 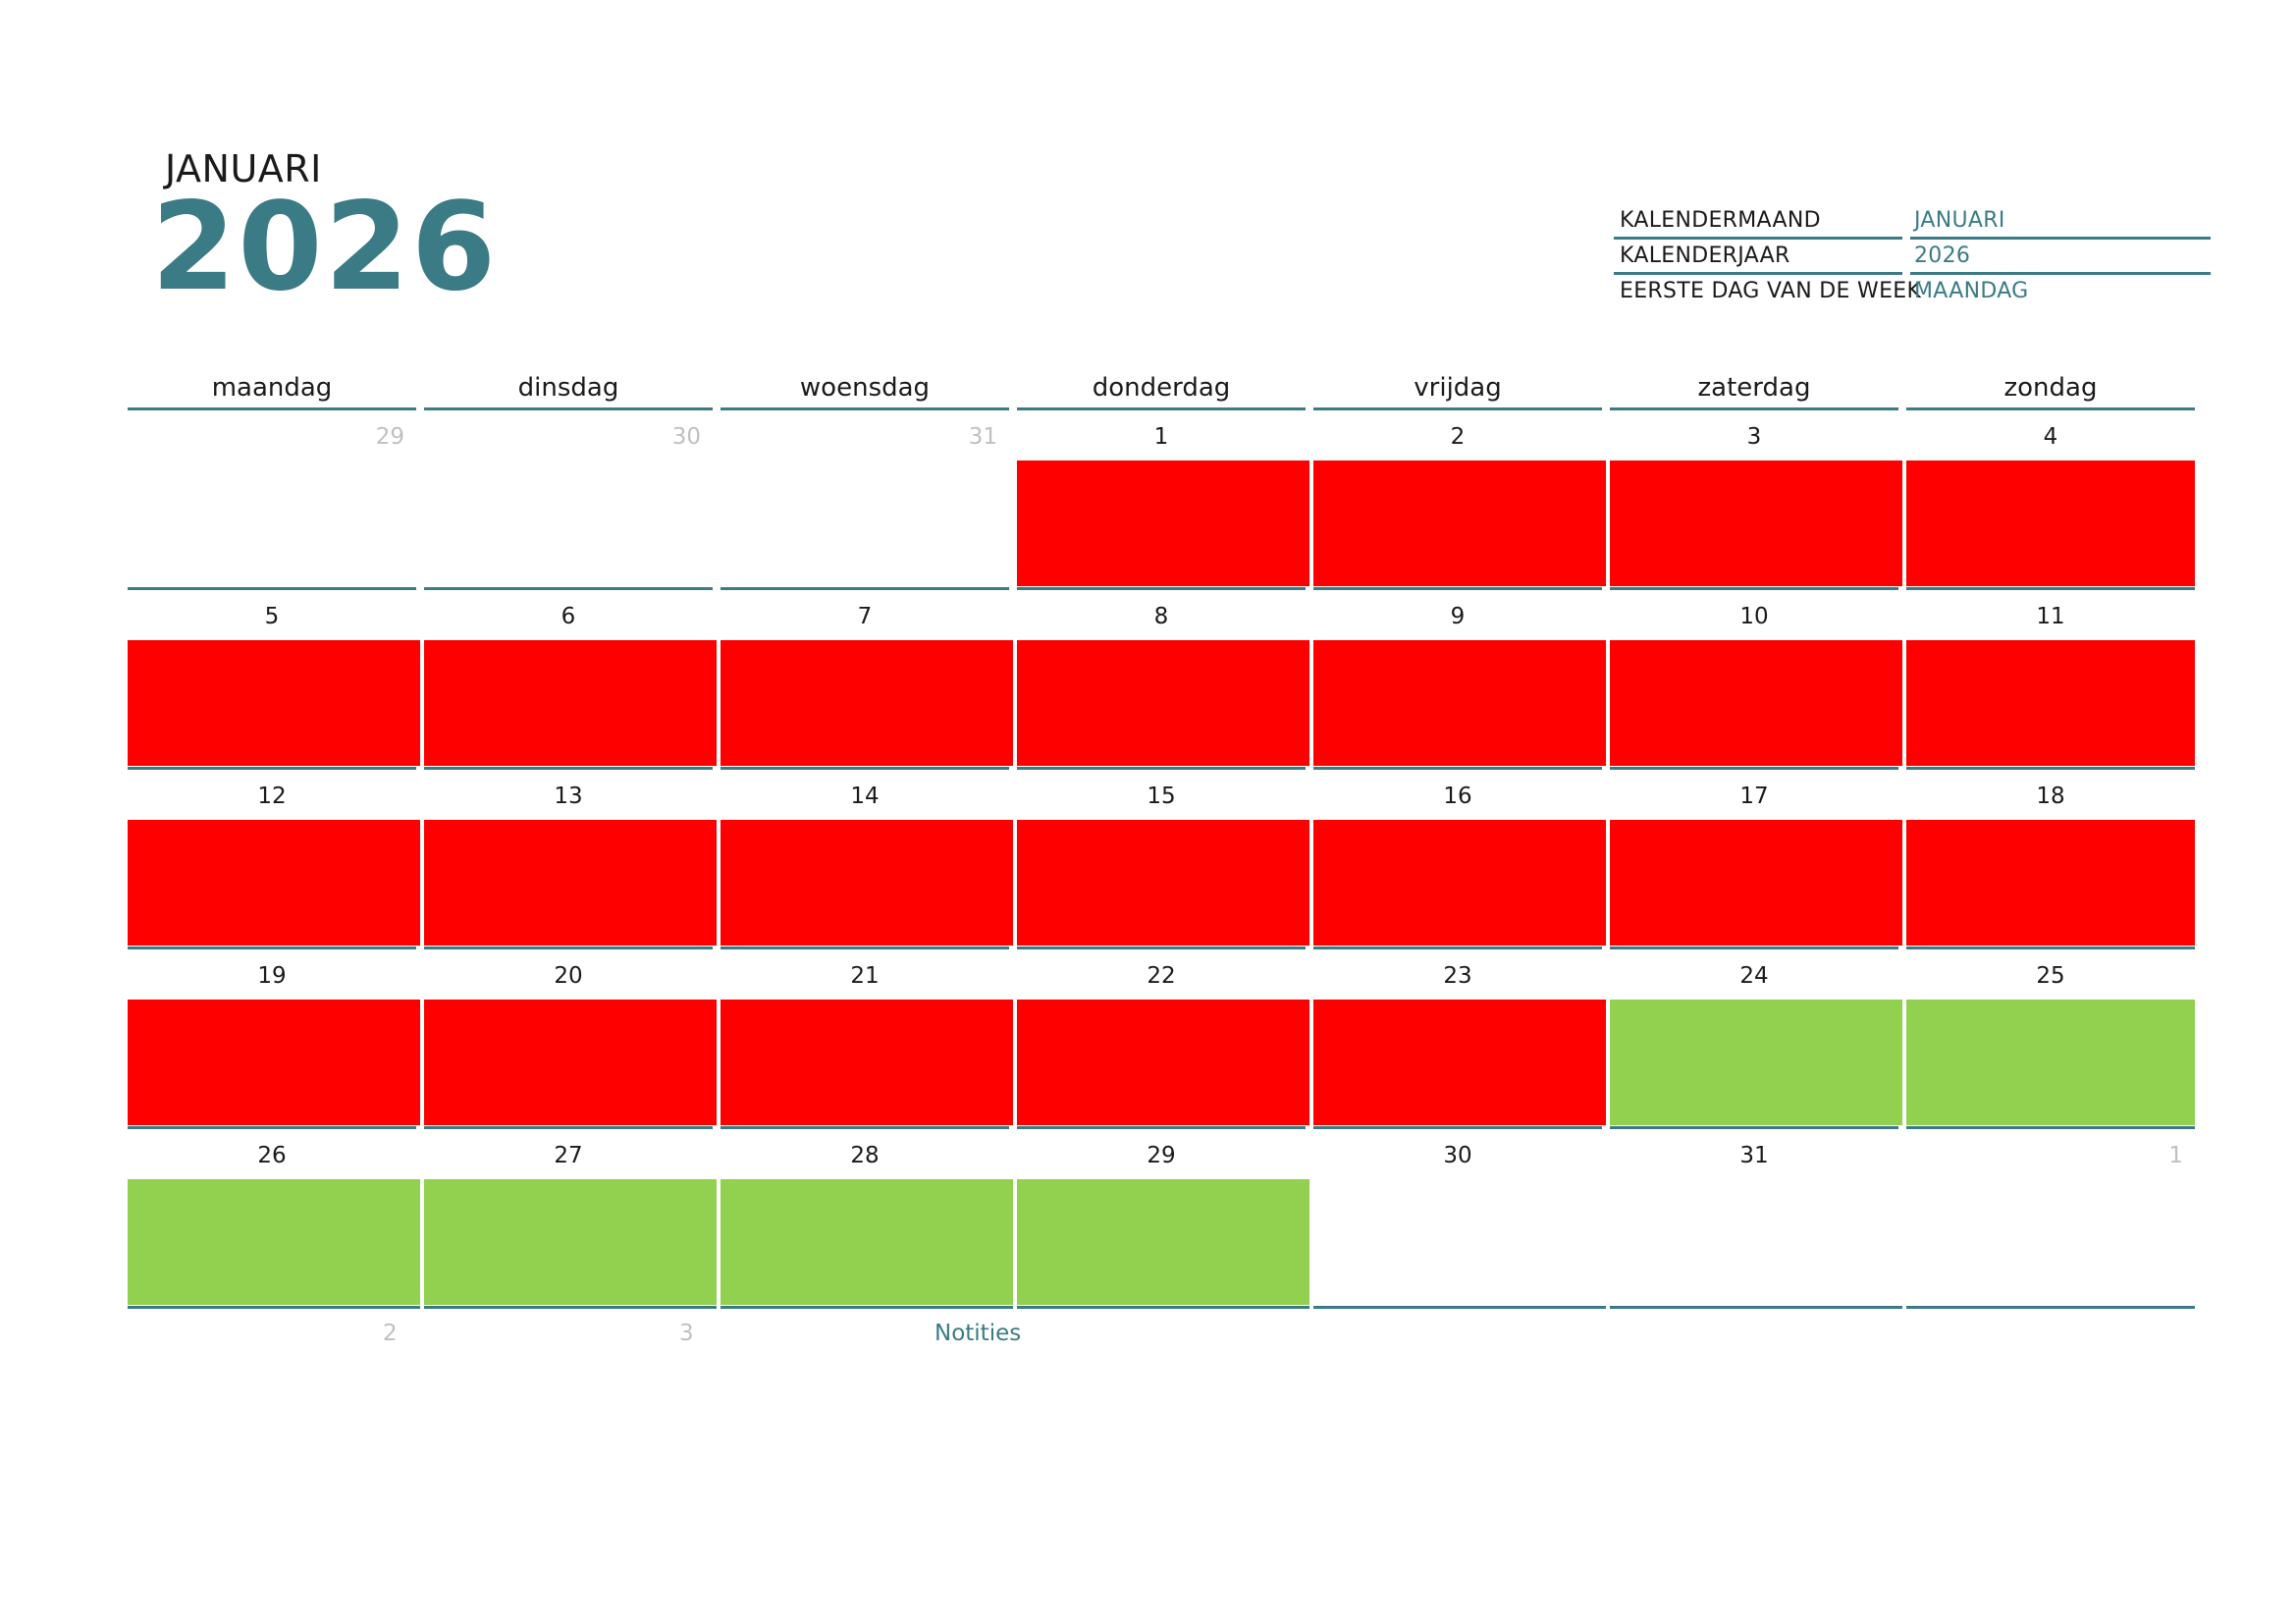 What do you see at coordinates (2050, 616) in the screenshot?
I see `day-number: 11` at bounding box center [2050, 616].